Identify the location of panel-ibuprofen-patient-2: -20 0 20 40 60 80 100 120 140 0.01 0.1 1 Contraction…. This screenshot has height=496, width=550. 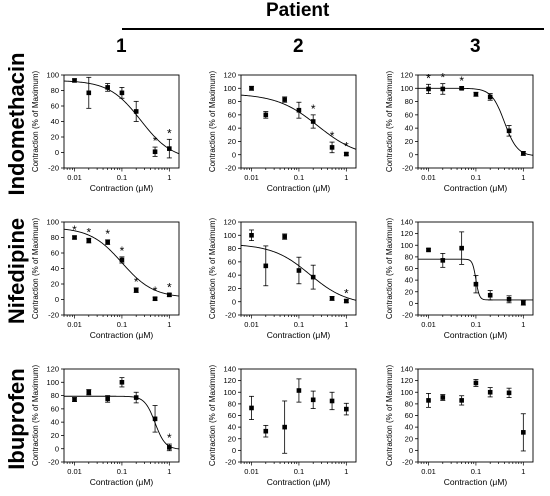
(282, 425).